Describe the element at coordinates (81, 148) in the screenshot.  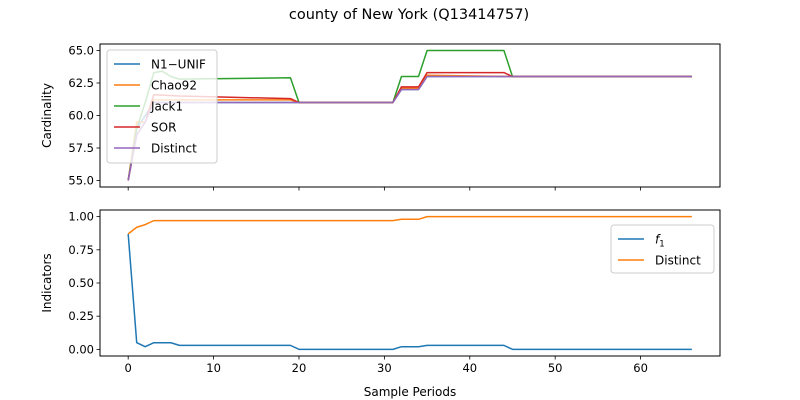
I see `cardinality-y-tick-label: 57.5` at that location.